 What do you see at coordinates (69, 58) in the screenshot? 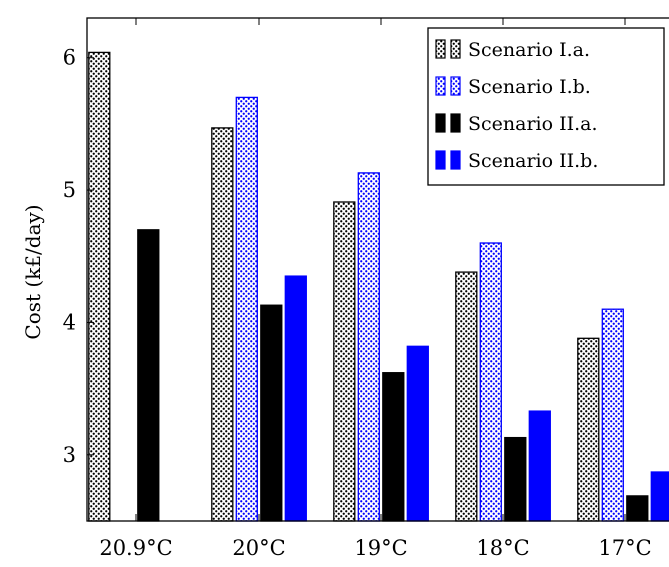
I see `y-tick-label: 6` at bounding box center [69, 58].